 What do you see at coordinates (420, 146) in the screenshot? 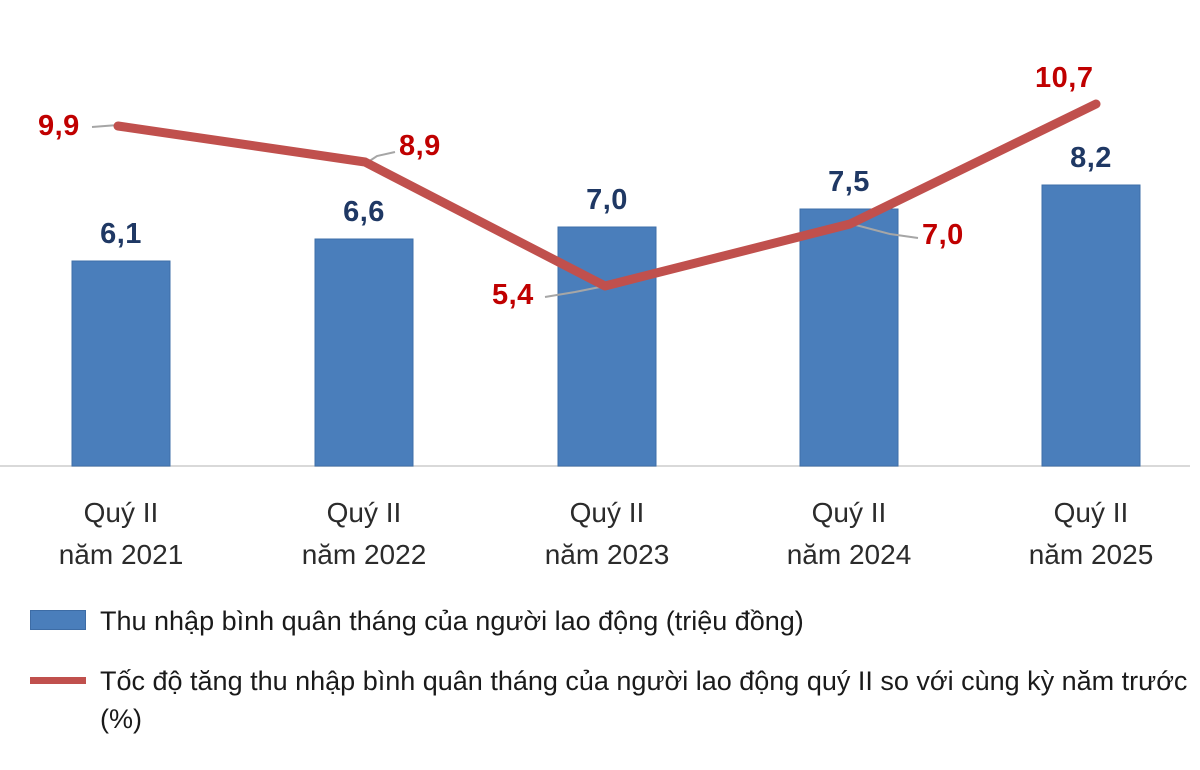
I see `line-label-2022: 8,9` at bounding box center [420, 146].